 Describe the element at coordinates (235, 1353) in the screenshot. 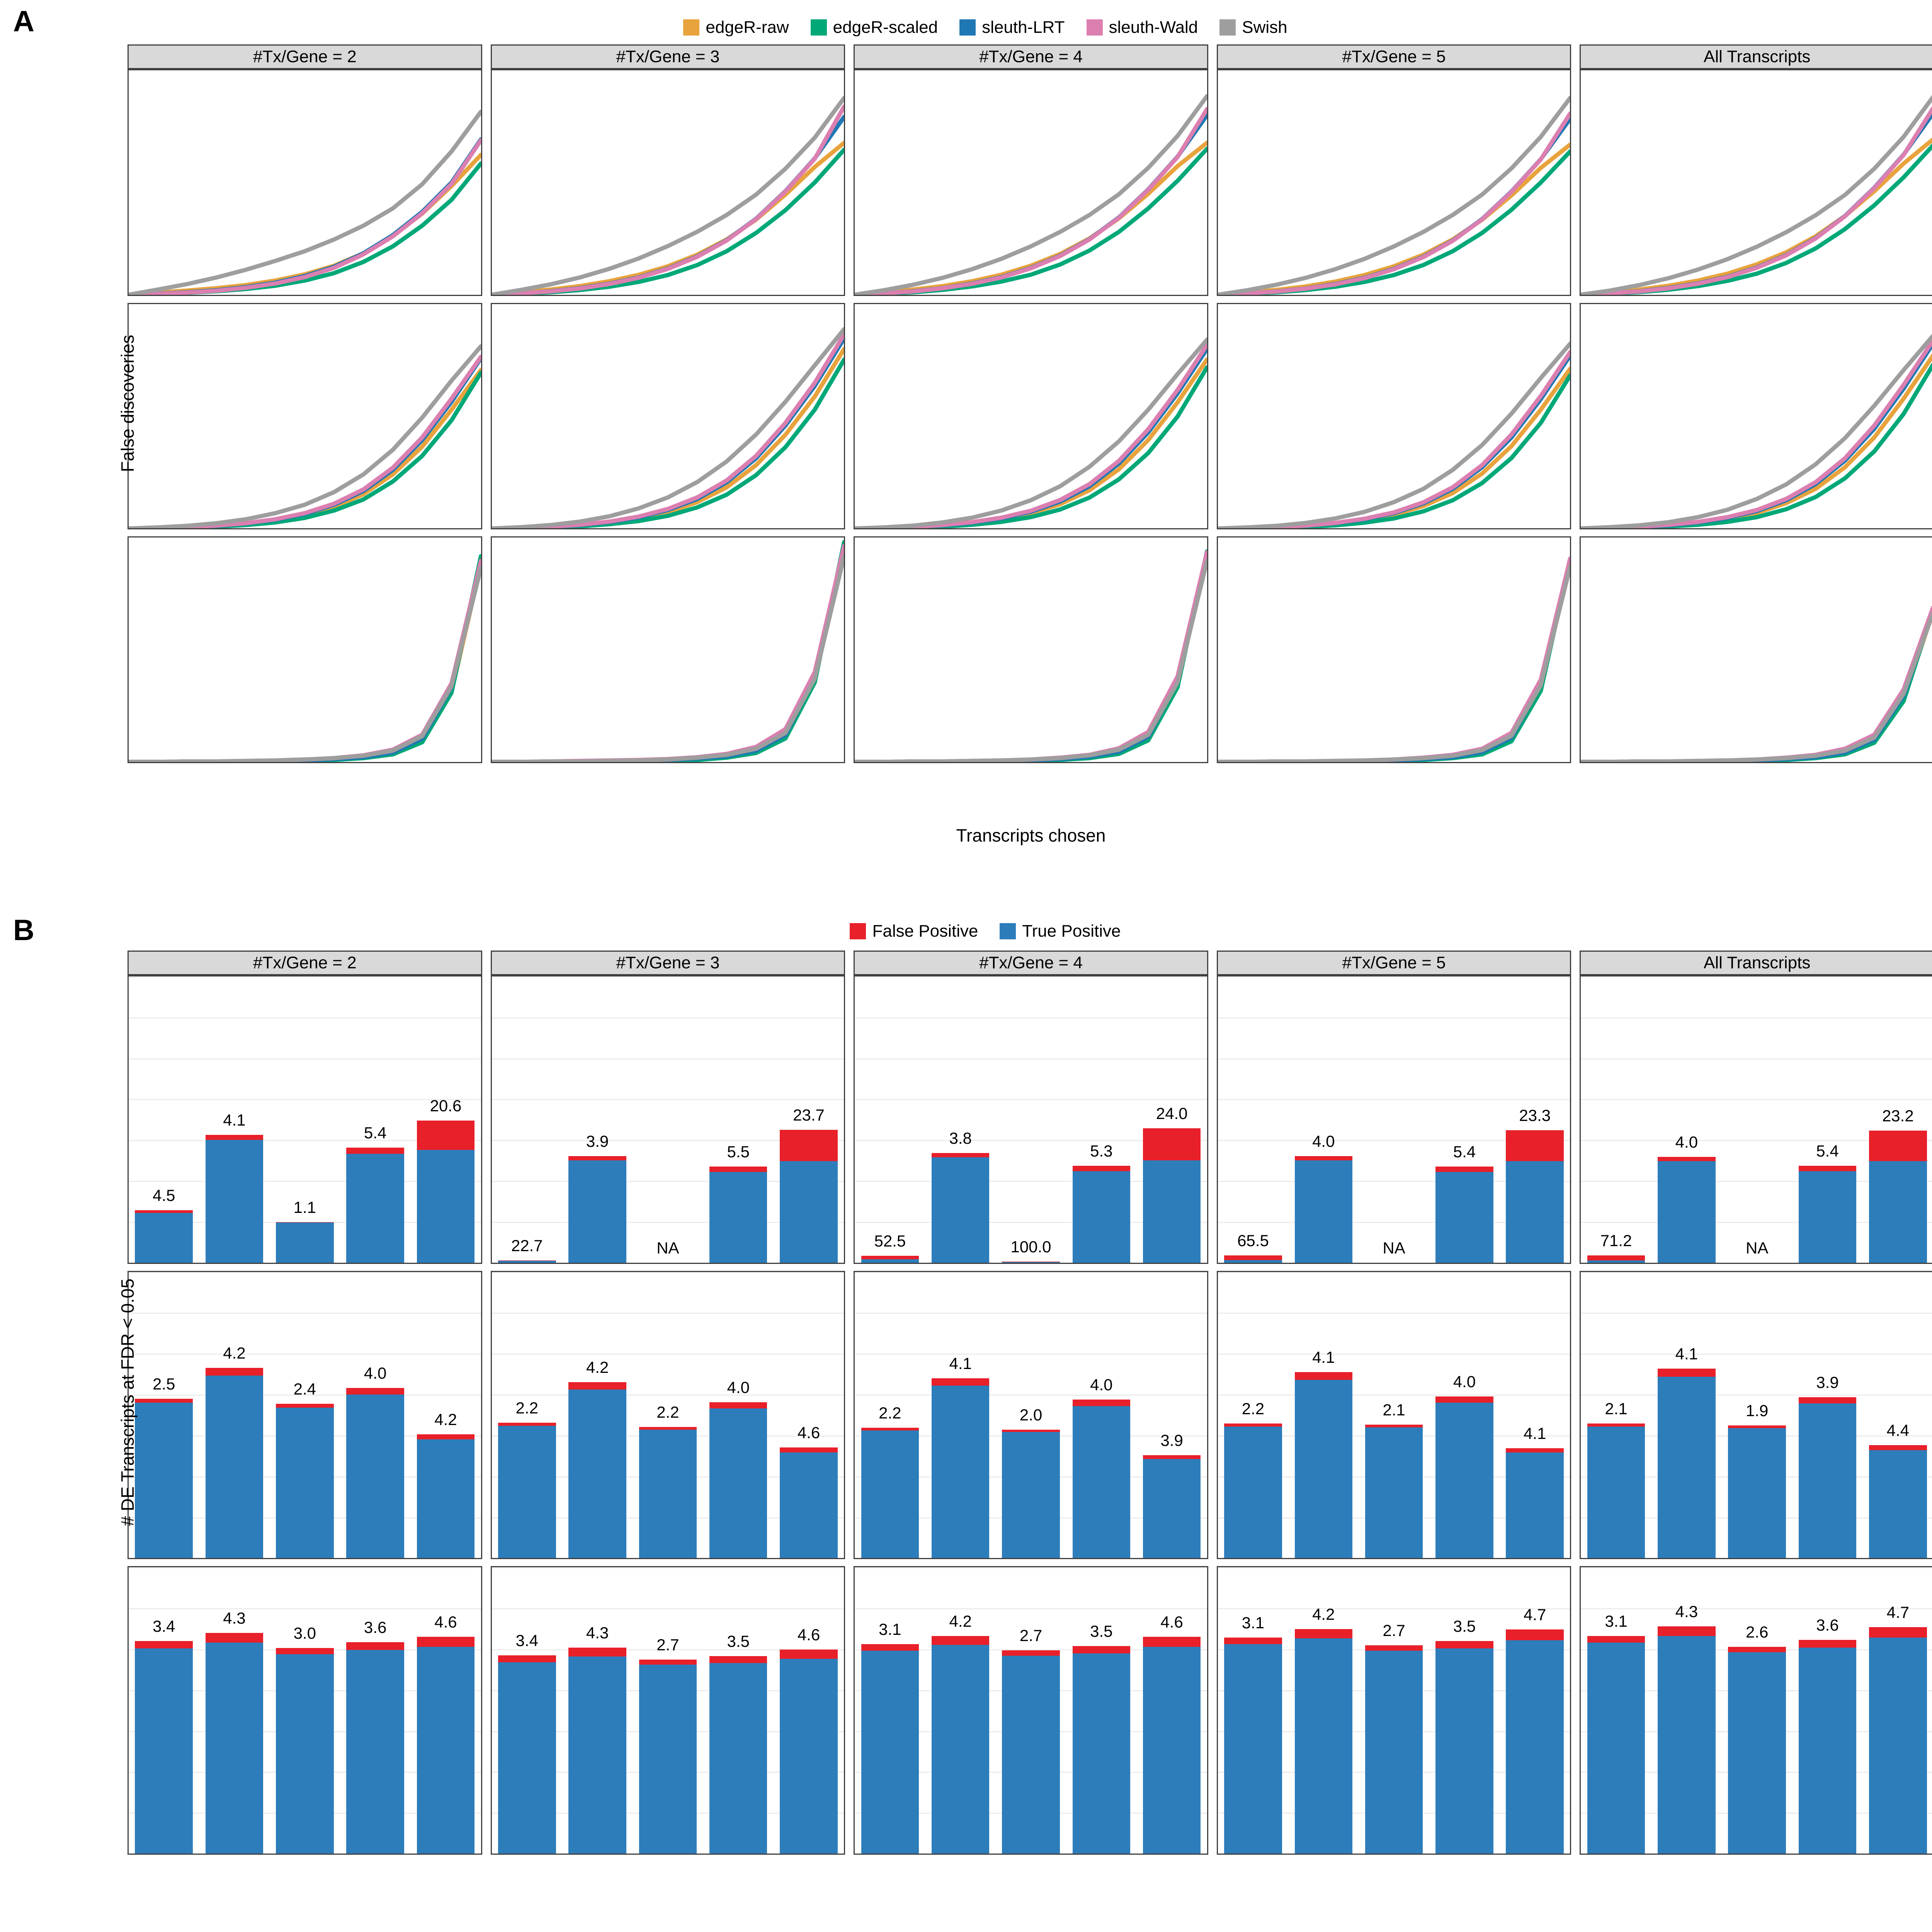

I see `bar-value-label: 4.2` at that location.